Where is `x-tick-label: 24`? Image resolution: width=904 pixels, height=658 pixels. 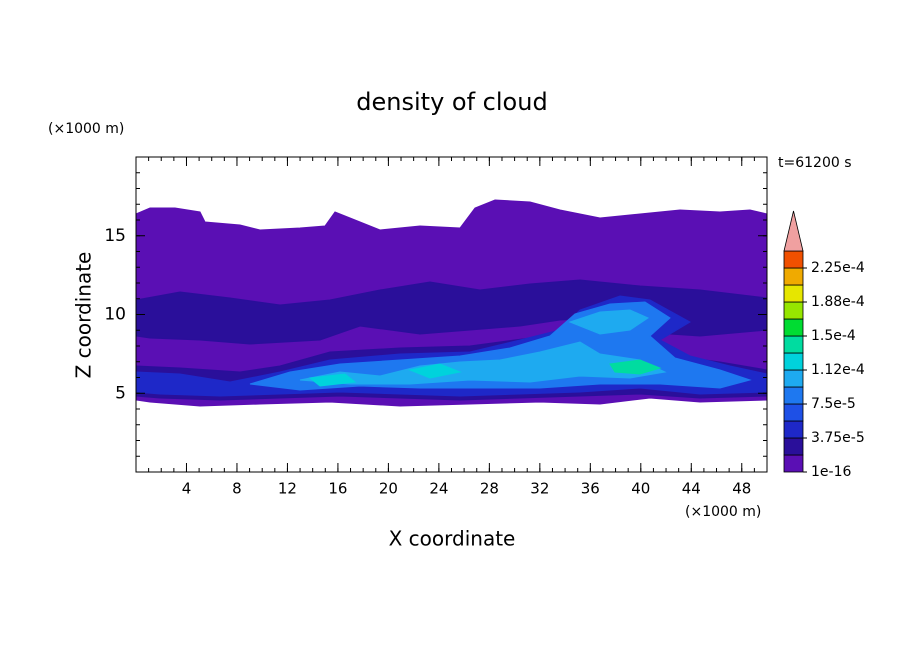
x-tick-label: 24 is located at coordinates (438, 489).